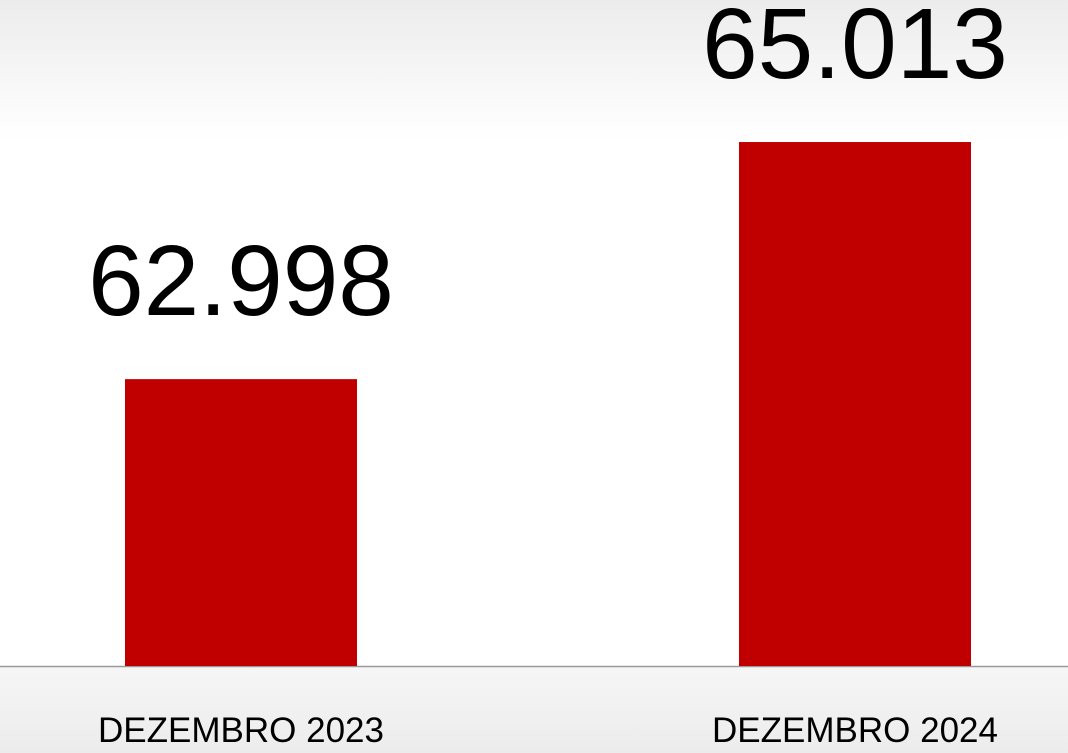 This screenshot has height=753, width=1068. I want to click on x-tick-label: DEZEMBRO 2023, so click(241, 730).